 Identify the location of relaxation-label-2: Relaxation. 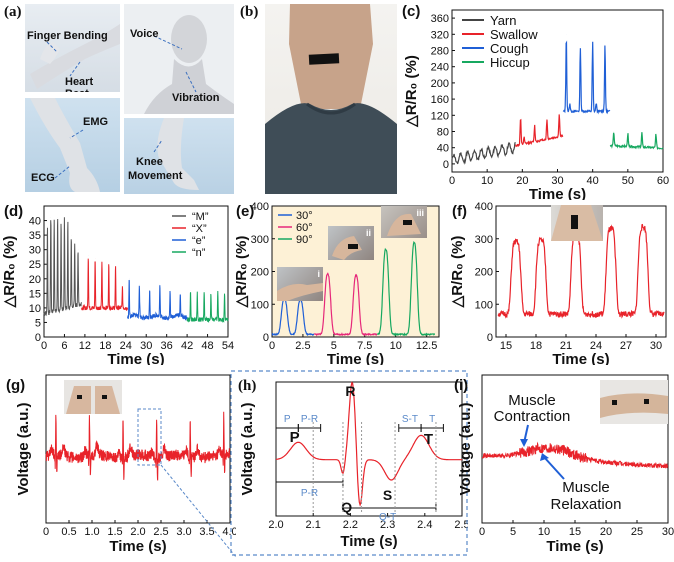
(586, 504).